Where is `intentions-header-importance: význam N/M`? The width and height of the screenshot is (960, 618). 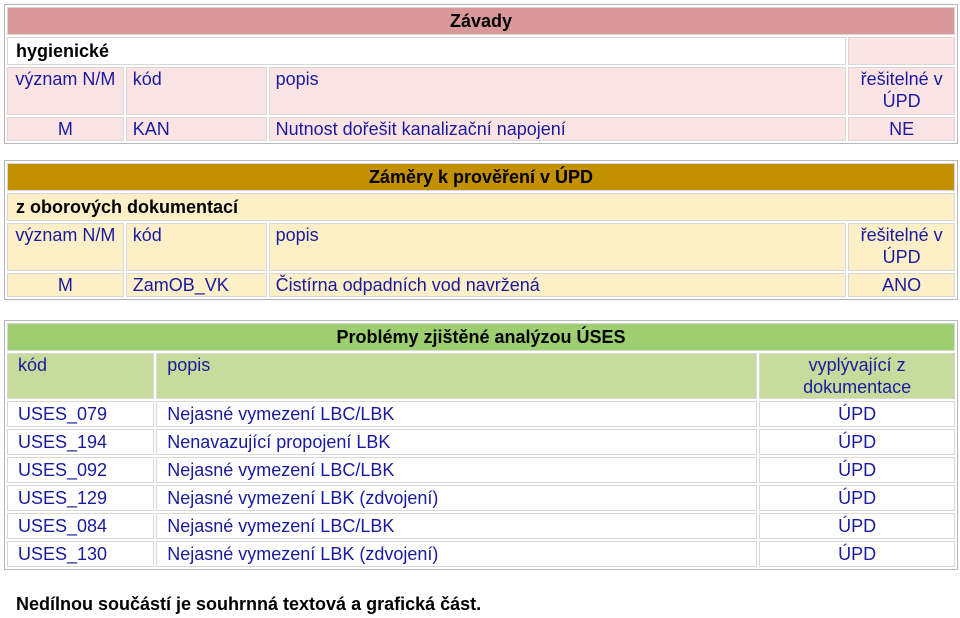 intentions-header-importance: význam N/M is located at coordinates (65, 247).